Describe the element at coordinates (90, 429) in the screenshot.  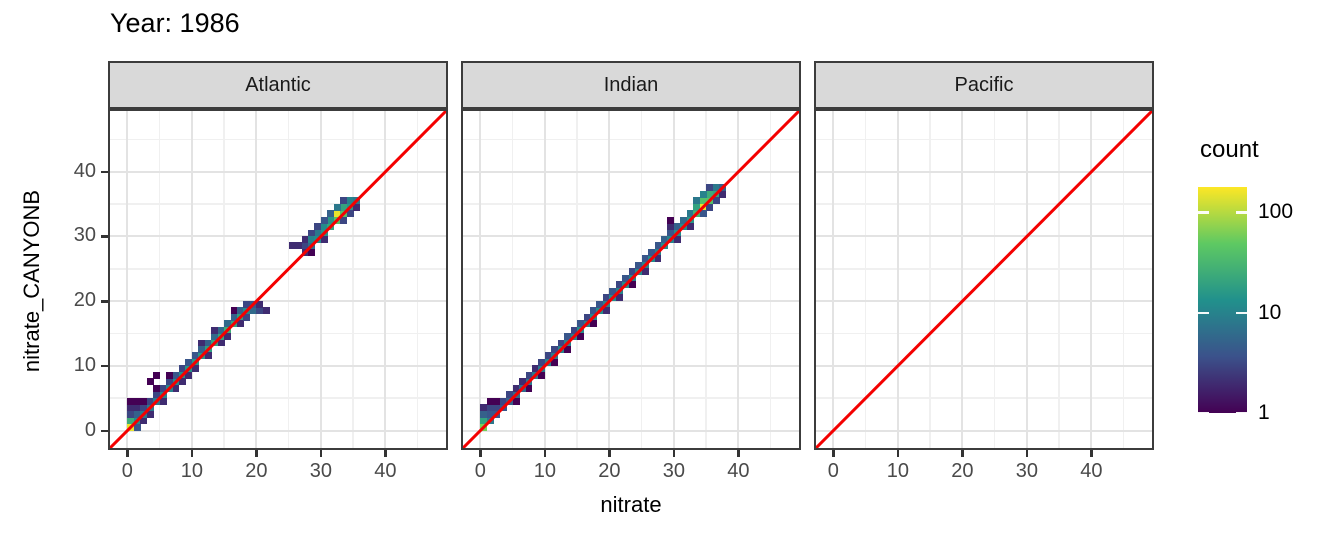
I see `y-tick-label: 0` at that location.